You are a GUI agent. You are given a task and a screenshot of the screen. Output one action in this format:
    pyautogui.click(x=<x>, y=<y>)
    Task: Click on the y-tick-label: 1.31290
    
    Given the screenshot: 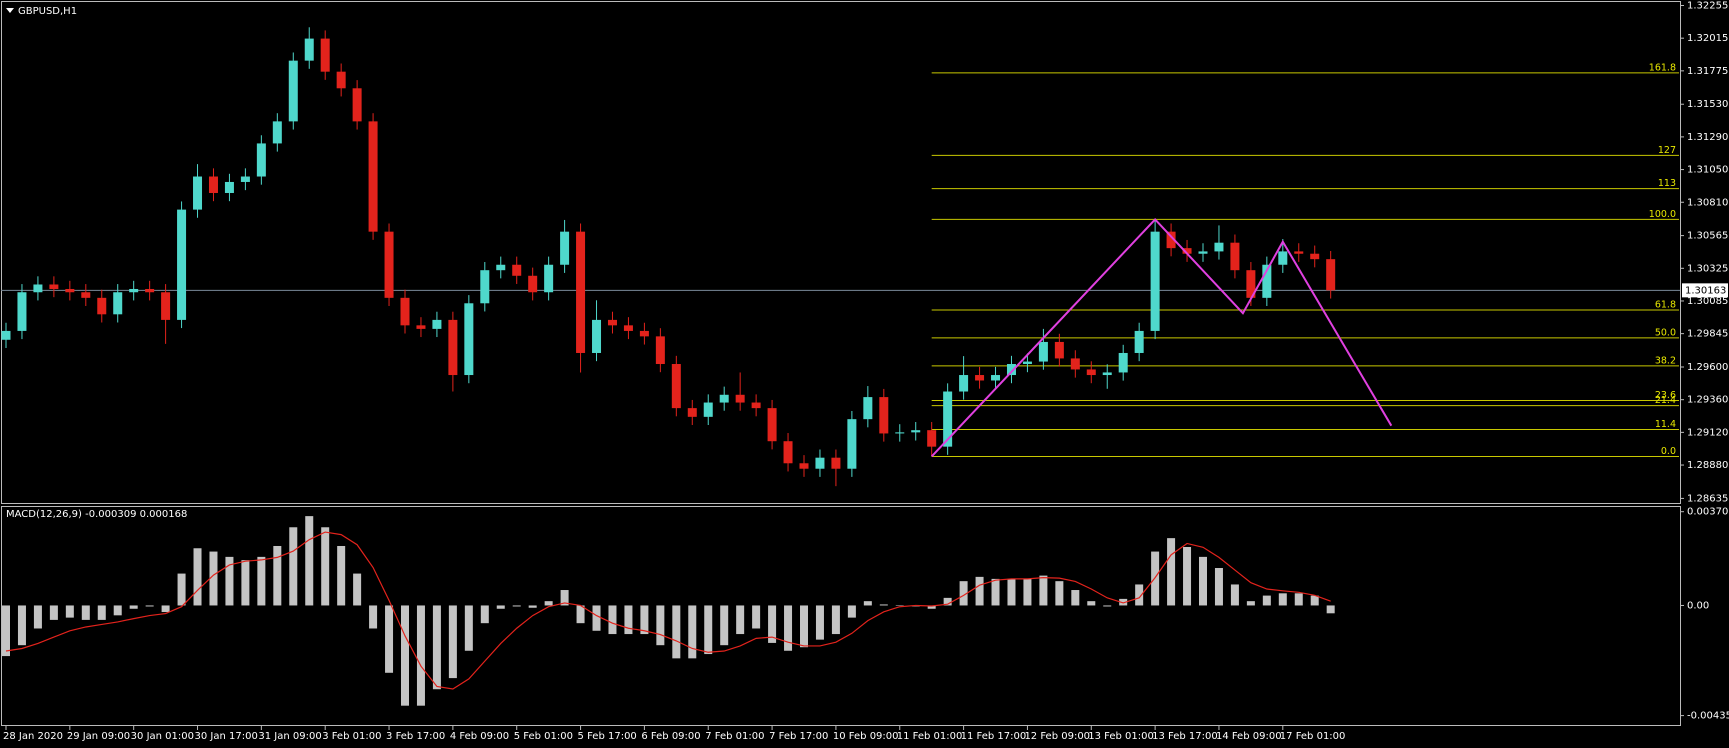 What is the action you would take?
    pyautogui.click(x=1707, y=137)
    